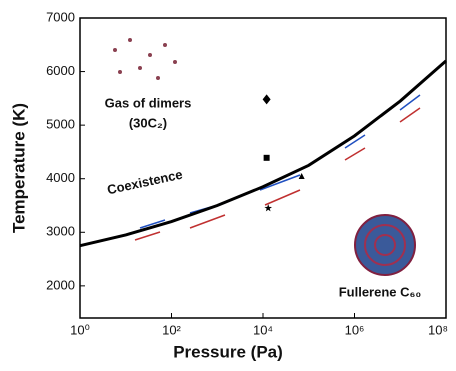  What do you see at coordinates (145, 182) in the screenshot?
I see `annotation: Coexistence` at bounding box center [145, 182].